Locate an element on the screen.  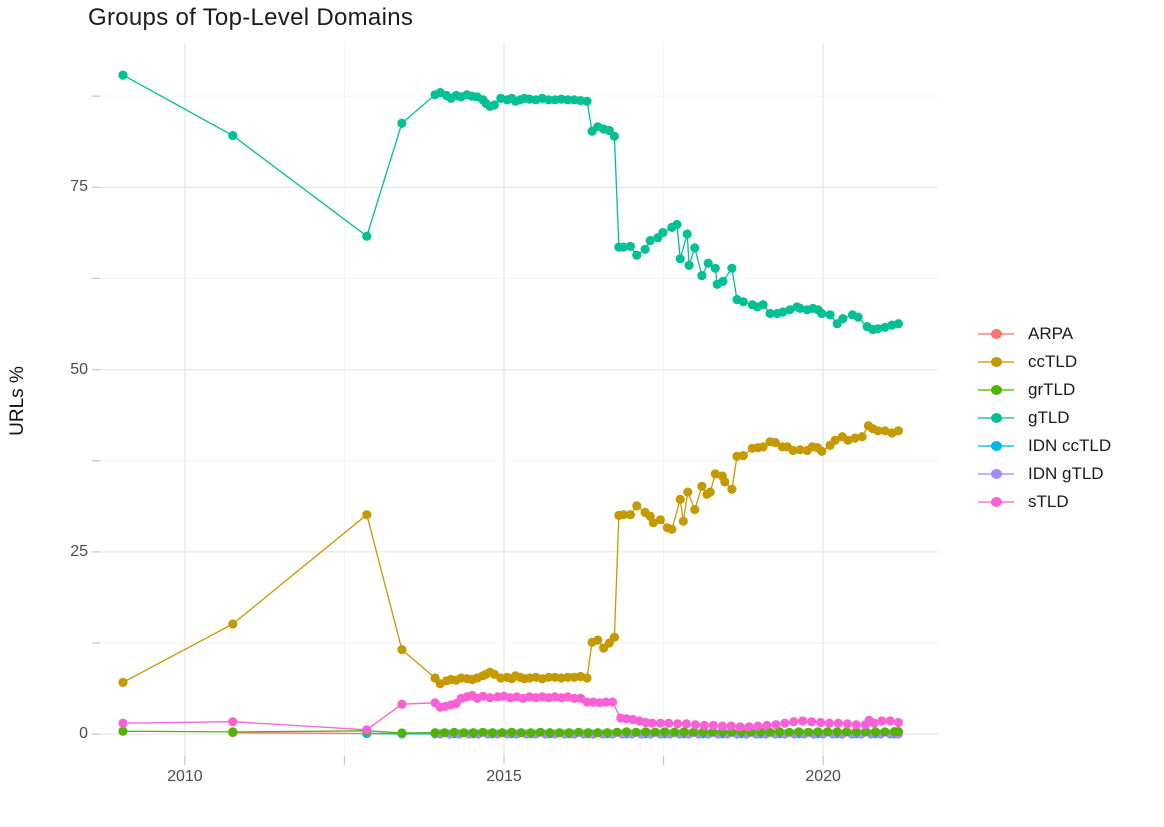
x-tick-label: 2010 is located at coordinates (185, 776).